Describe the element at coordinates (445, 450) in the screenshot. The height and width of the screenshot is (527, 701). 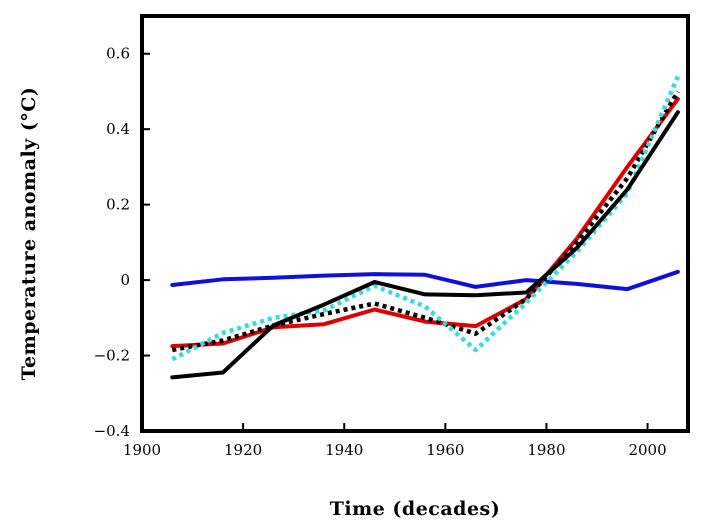
I see `x-tick-label: 1960` at that location.